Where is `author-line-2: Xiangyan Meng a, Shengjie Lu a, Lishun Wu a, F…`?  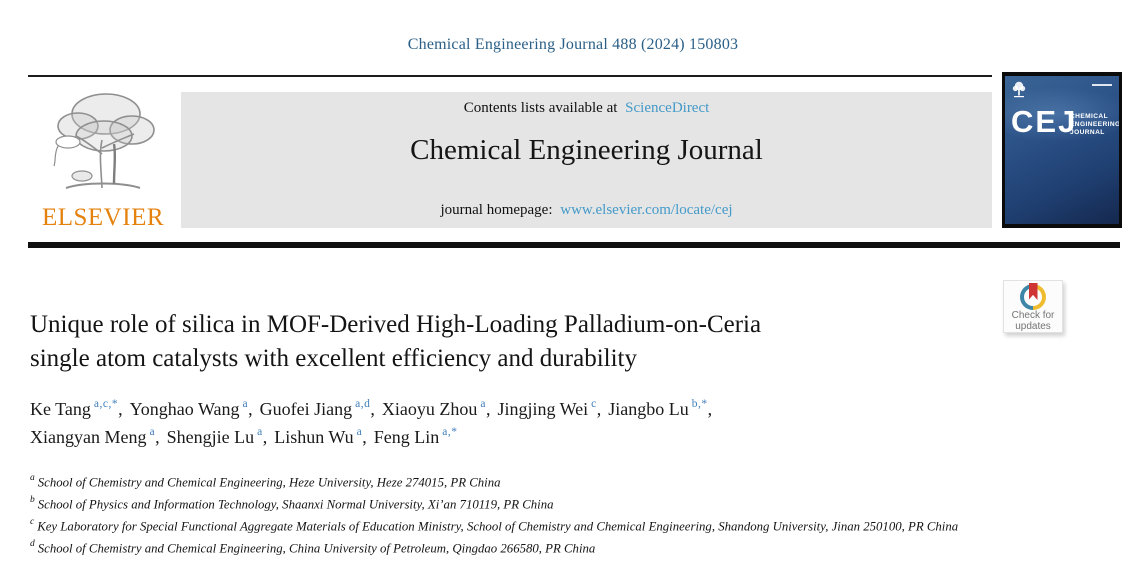 author-line-2: Xiangyan Meng a, Shengjie Lu a, Lishun Wu a, F… is located at coordinates (510, 437).